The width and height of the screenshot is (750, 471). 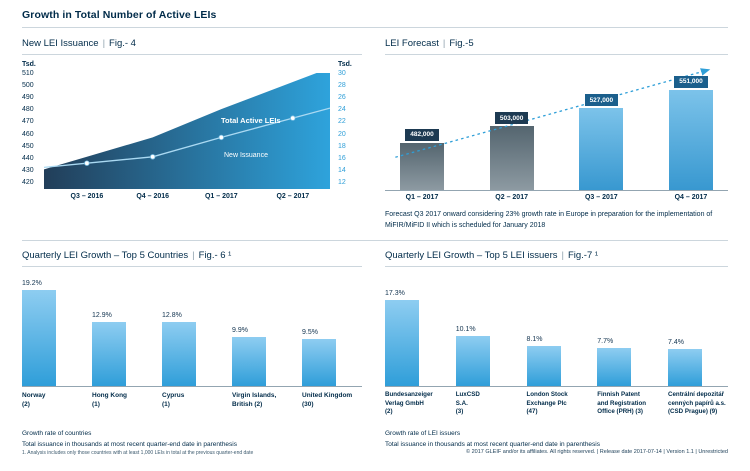 I want to click on category-label-line: (3), so click(x=459, y=412).